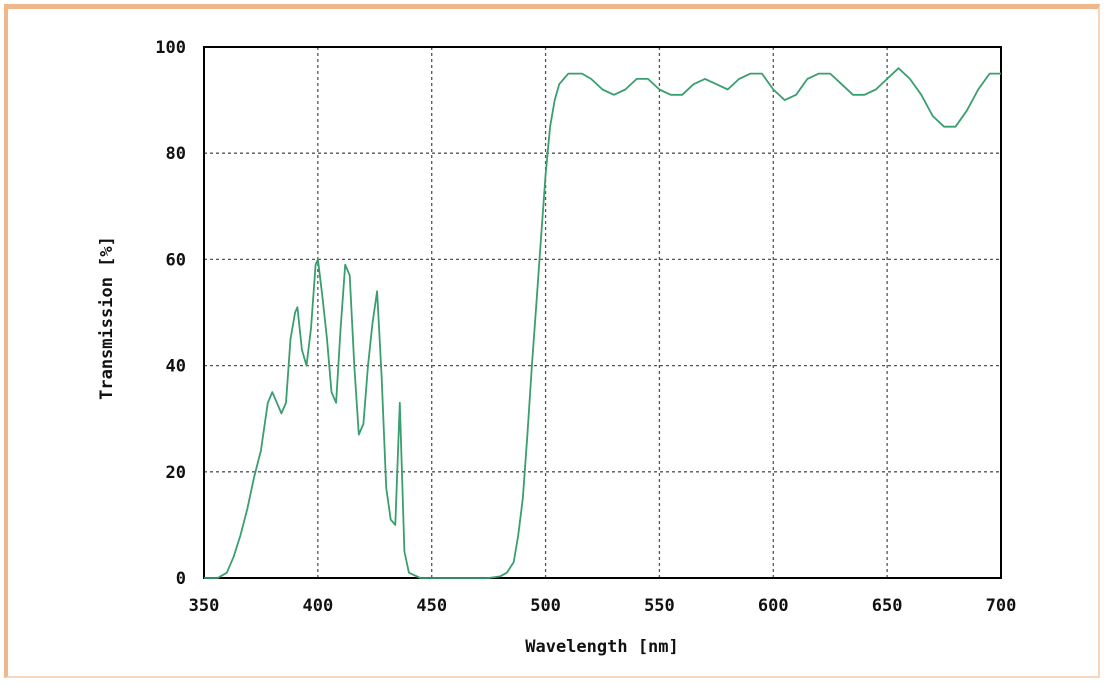 The image size is (1106, 684). What do you see at coordinates (176, 473) in the screenshot?
I see `y-tick-label-20: 20` at bounding box center [176, 473].